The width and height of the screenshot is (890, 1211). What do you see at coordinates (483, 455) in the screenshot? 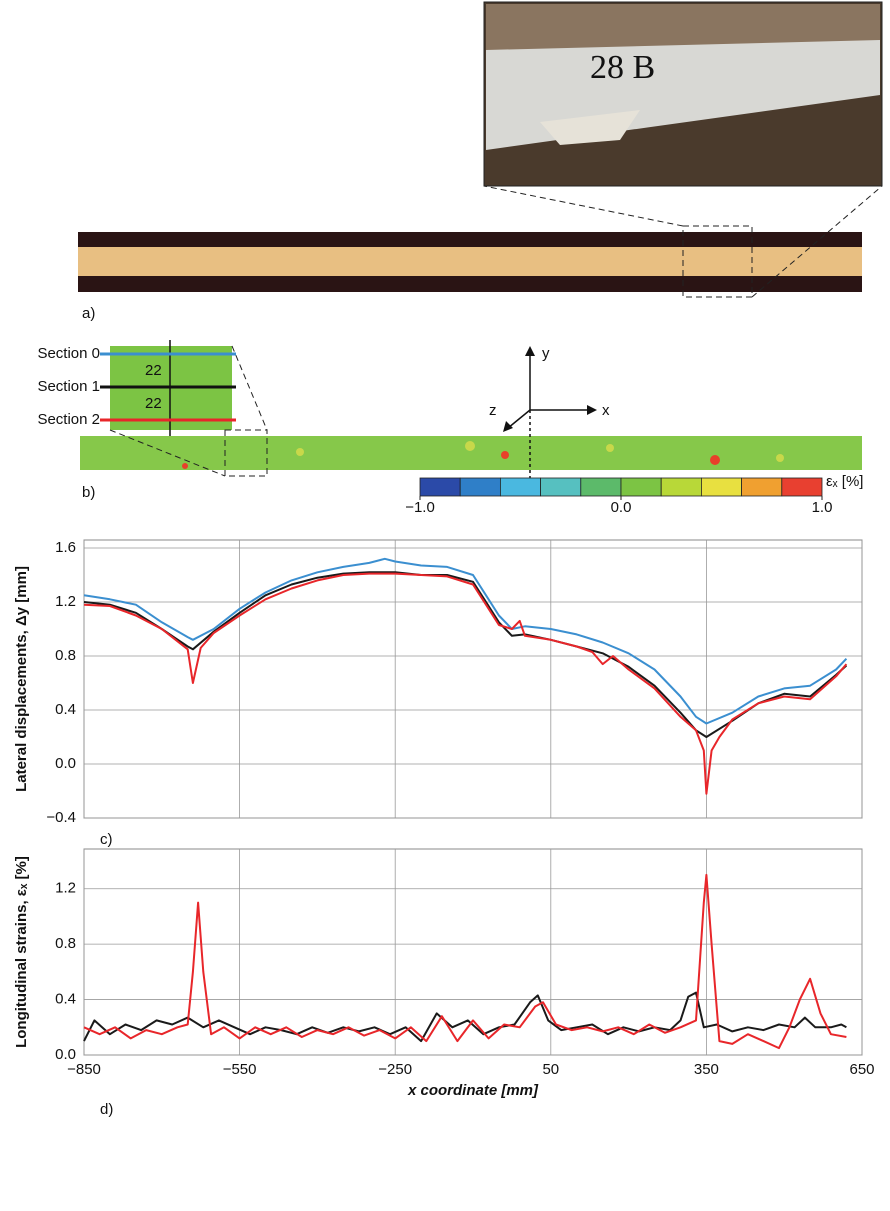
I see `strain-speckle` at bounding box center [483, 455].